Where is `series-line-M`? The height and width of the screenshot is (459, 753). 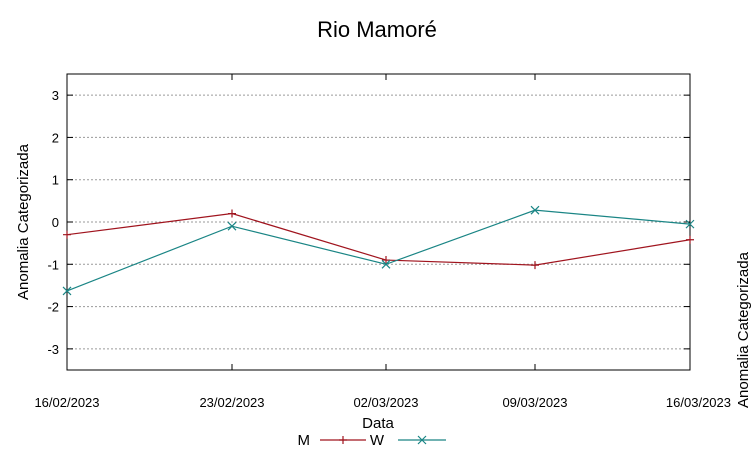 series-line-M is located at coordinates (378, 239).